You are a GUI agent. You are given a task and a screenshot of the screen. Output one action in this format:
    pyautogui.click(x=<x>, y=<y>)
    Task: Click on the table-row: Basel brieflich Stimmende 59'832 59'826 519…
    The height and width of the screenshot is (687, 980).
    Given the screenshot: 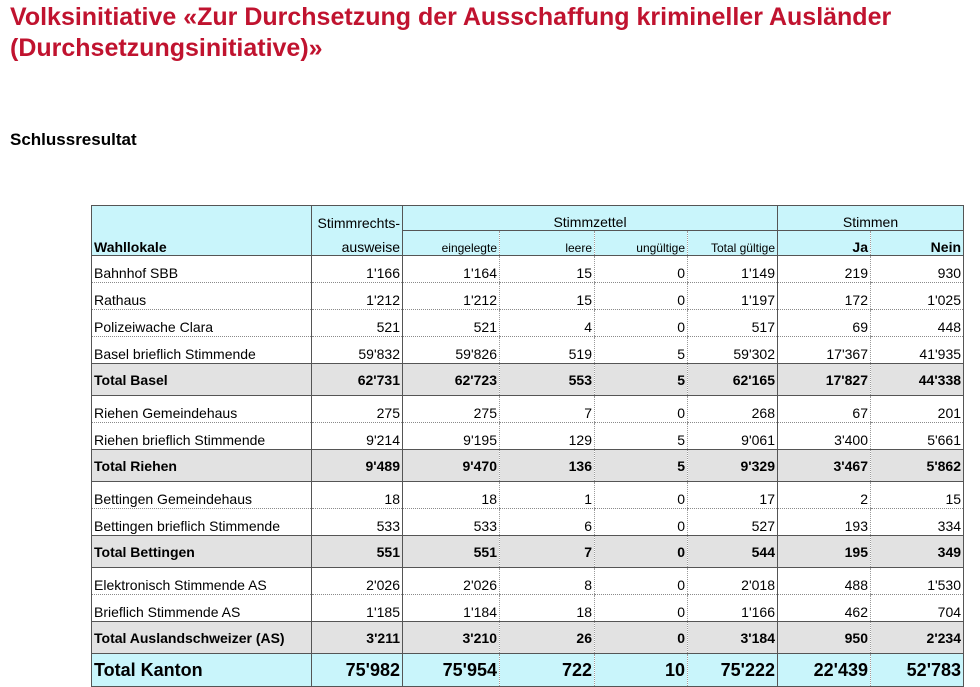 What is the action you would take?
    pyautogui.click(x=528, y=350)
    